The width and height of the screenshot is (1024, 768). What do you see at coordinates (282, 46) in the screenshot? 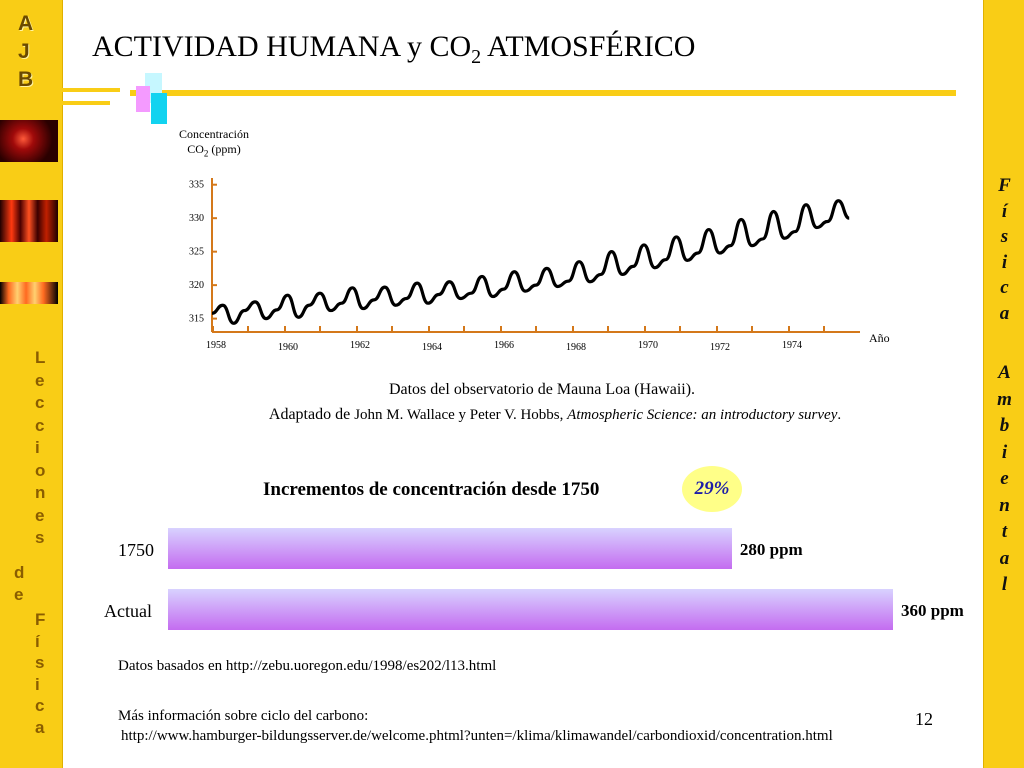
I see `title-main: ACTIVIDAD HUMANA y CO` at bounding box center [282, 46].